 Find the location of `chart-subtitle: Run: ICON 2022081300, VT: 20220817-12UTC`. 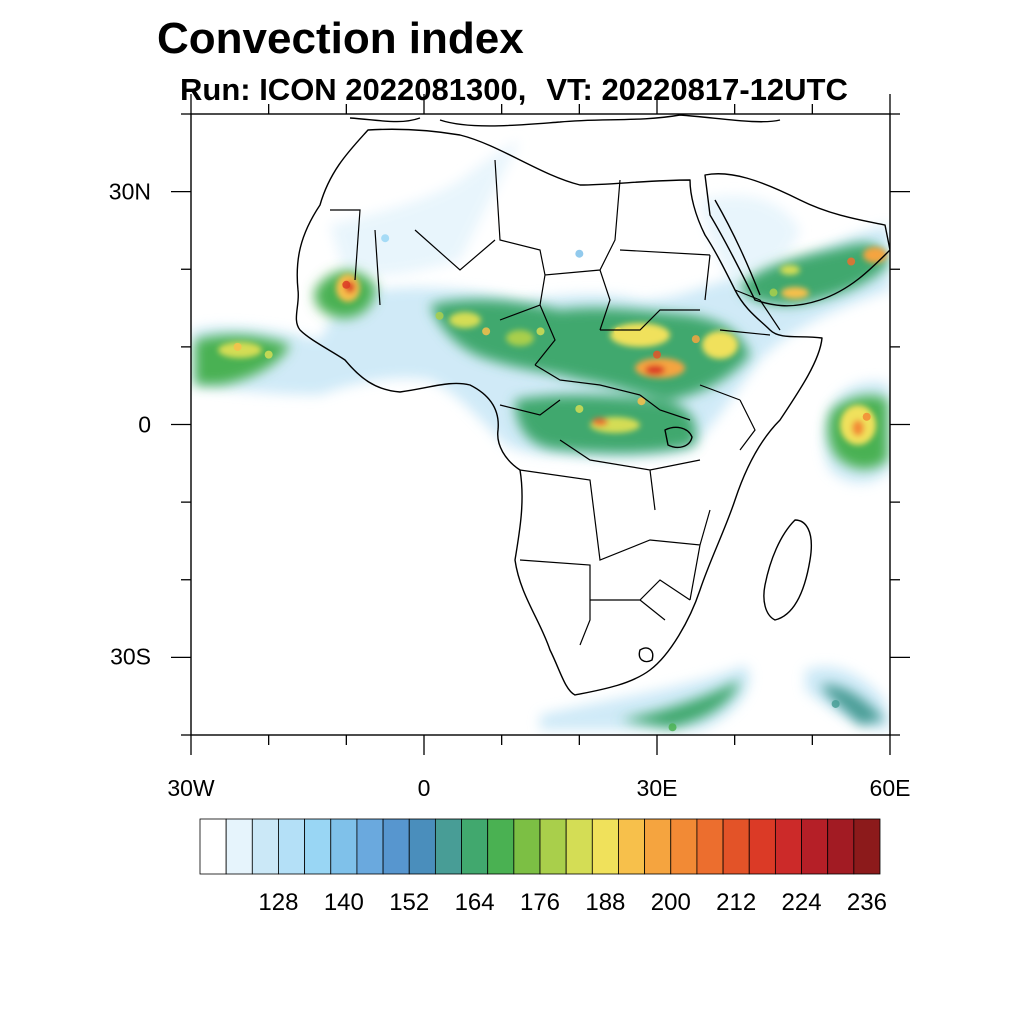

chart-subtitle: Run: ICON 2022081300, VT: 20220817-12UTC is located at coordinates (514, 90).